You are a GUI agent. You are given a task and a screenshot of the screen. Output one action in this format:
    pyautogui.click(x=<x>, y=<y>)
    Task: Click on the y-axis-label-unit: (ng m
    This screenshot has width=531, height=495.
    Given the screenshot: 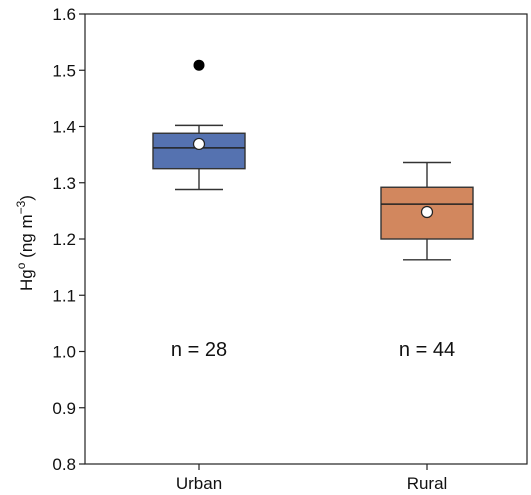 What is the action you would take?
    pyautogui.click(x=26, y=238)
    